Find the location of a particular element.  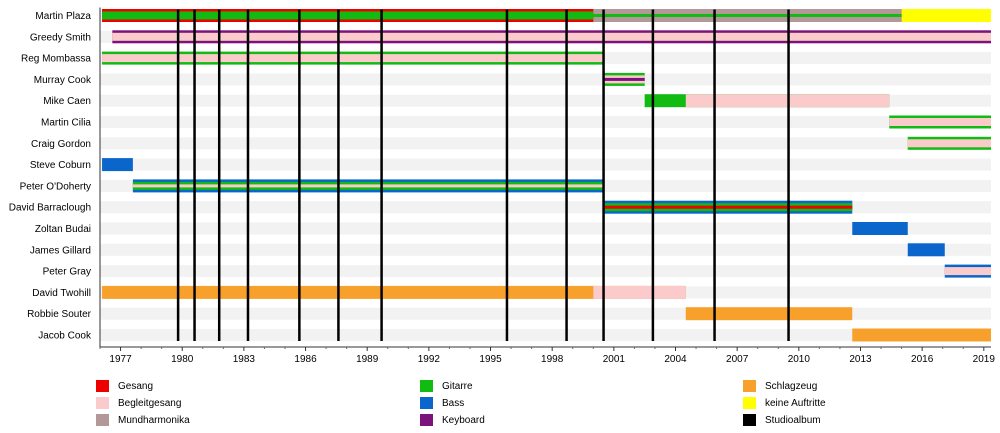

legend-swatch-bass is located at coordinates (426, 403).